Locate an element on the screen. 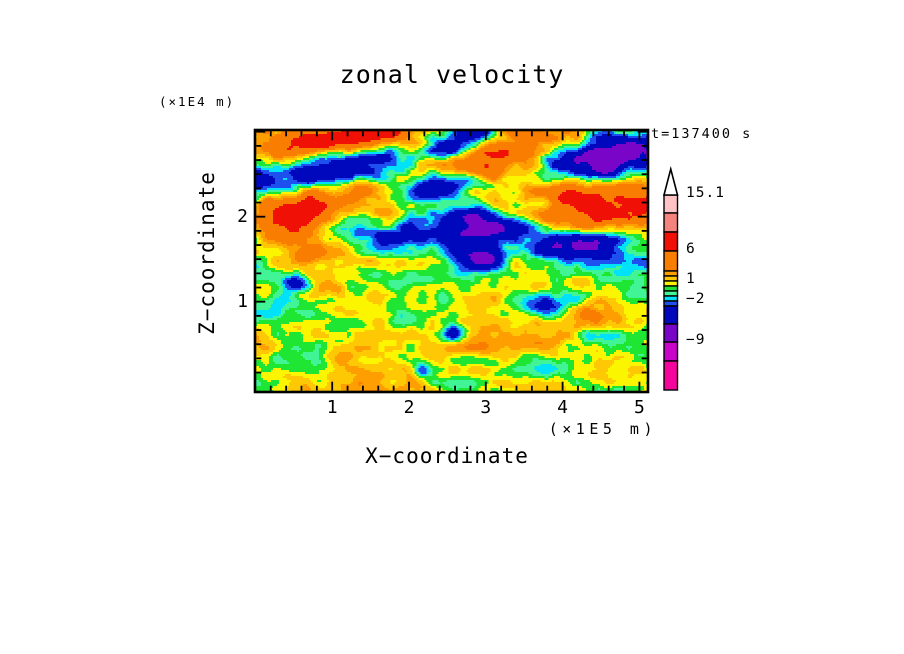 The image size is (904, 654). x-tick-label: 2 is located at coordinates (409, 407).